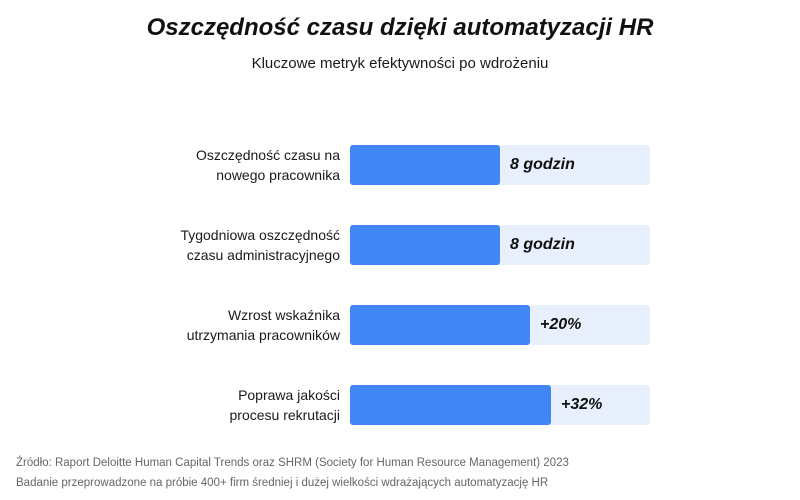 This screenshot has width=800, height=500. I want to click on bar-track: +20%, so click(500, 325).